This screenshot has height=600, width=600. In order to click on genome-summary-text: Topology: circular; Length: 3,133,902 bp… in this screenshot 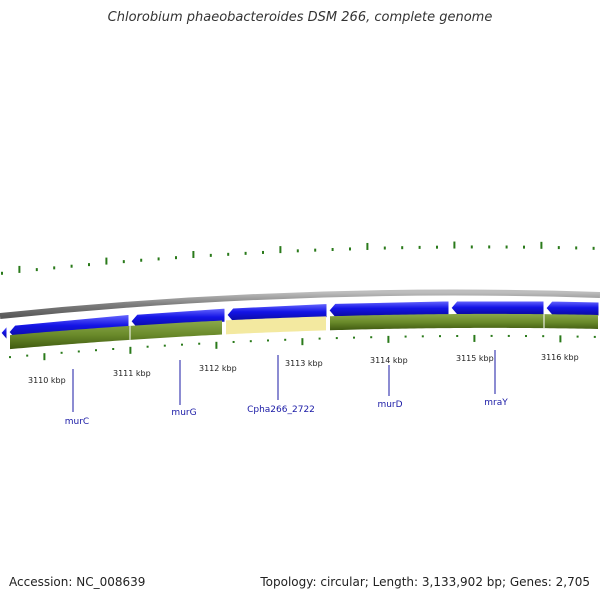, I will do `click(425, 582)`.